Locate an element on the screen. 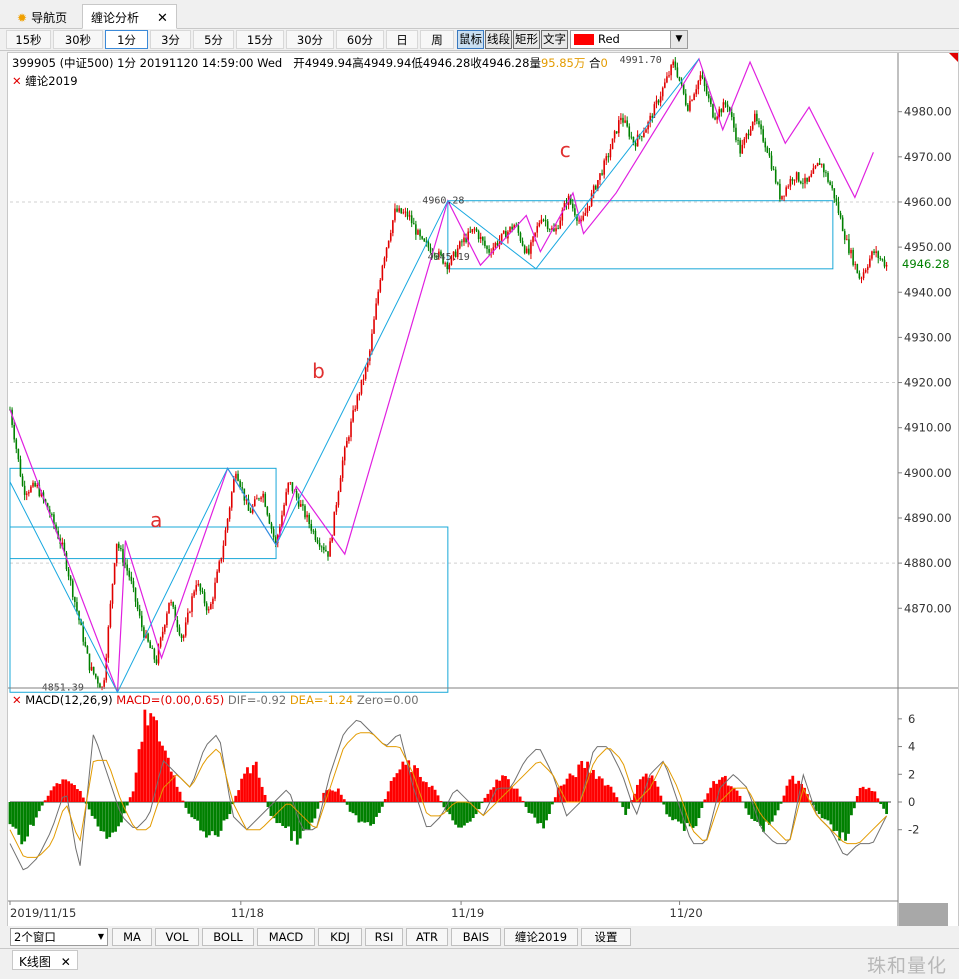 The image size is (959, 979). tool-segment-button: 线段 is located at coordinates (498, 39).